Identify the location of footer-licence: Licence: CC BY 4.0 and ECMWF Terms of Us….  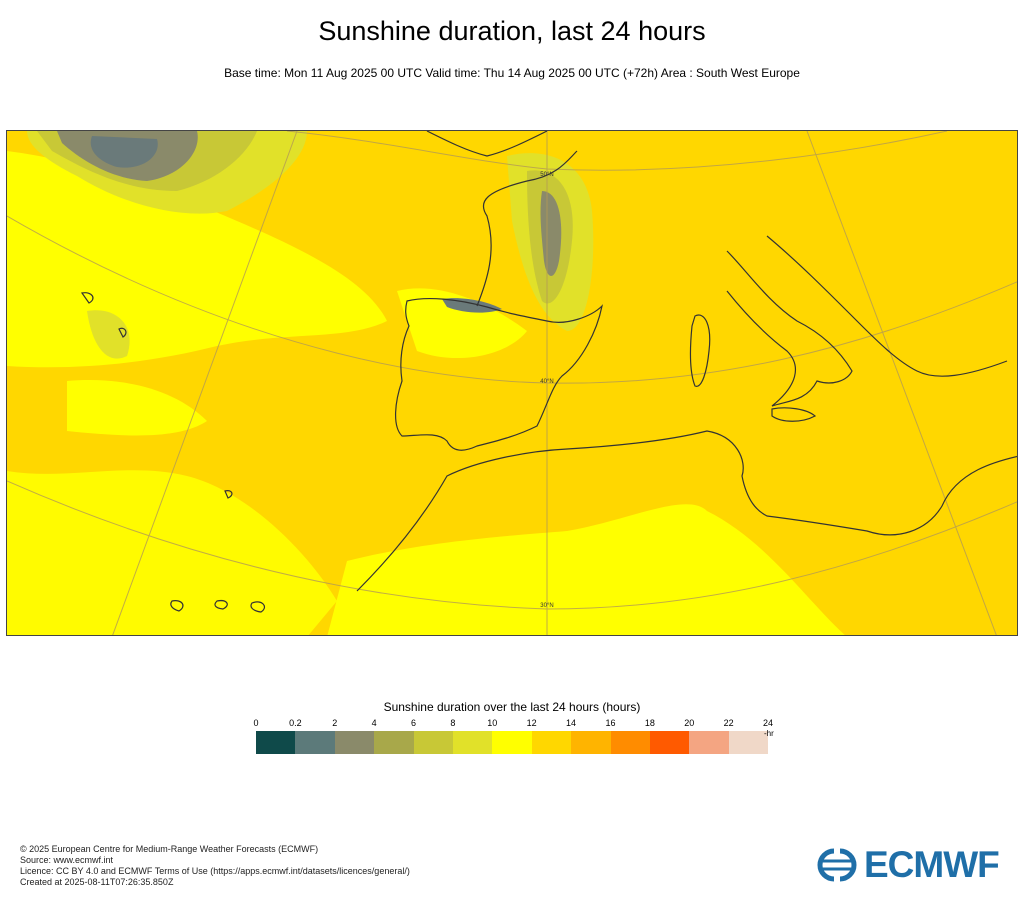
(215, 871).